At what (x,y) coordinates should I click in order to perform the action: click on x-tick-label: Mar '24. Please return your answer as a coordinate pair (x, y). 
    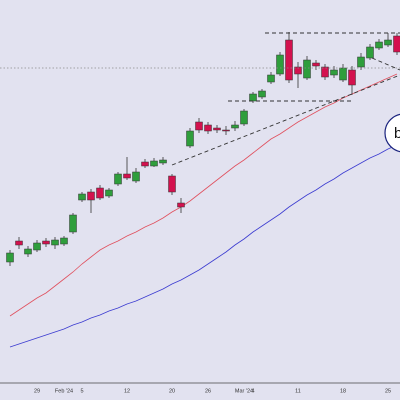
    Looking at the image, I should click on (244, 391).